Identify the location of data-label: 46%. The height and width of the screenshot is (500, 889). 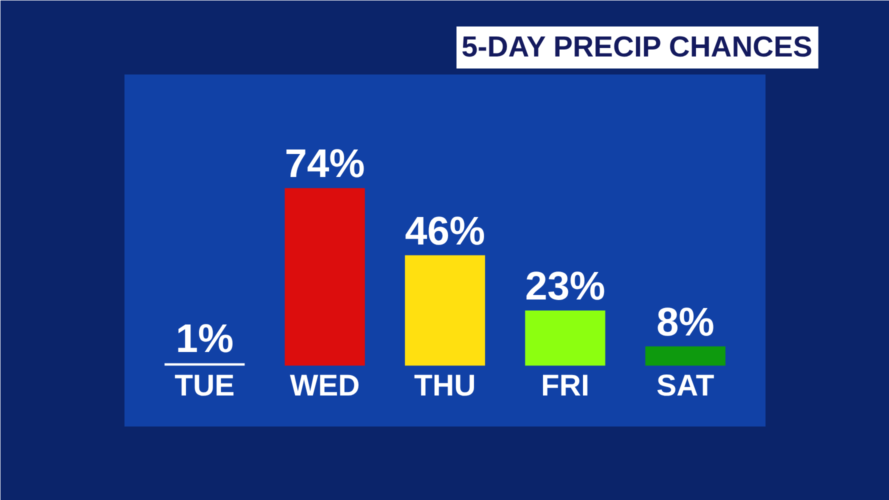
(445, 231).